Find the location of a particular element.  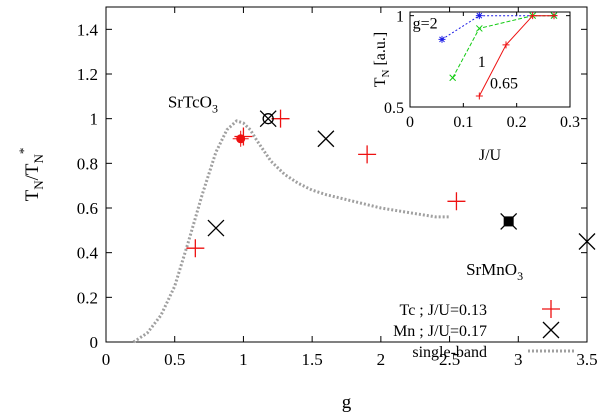

inset-x-tick-label: 0.1 is located at coordinates (463, 122).